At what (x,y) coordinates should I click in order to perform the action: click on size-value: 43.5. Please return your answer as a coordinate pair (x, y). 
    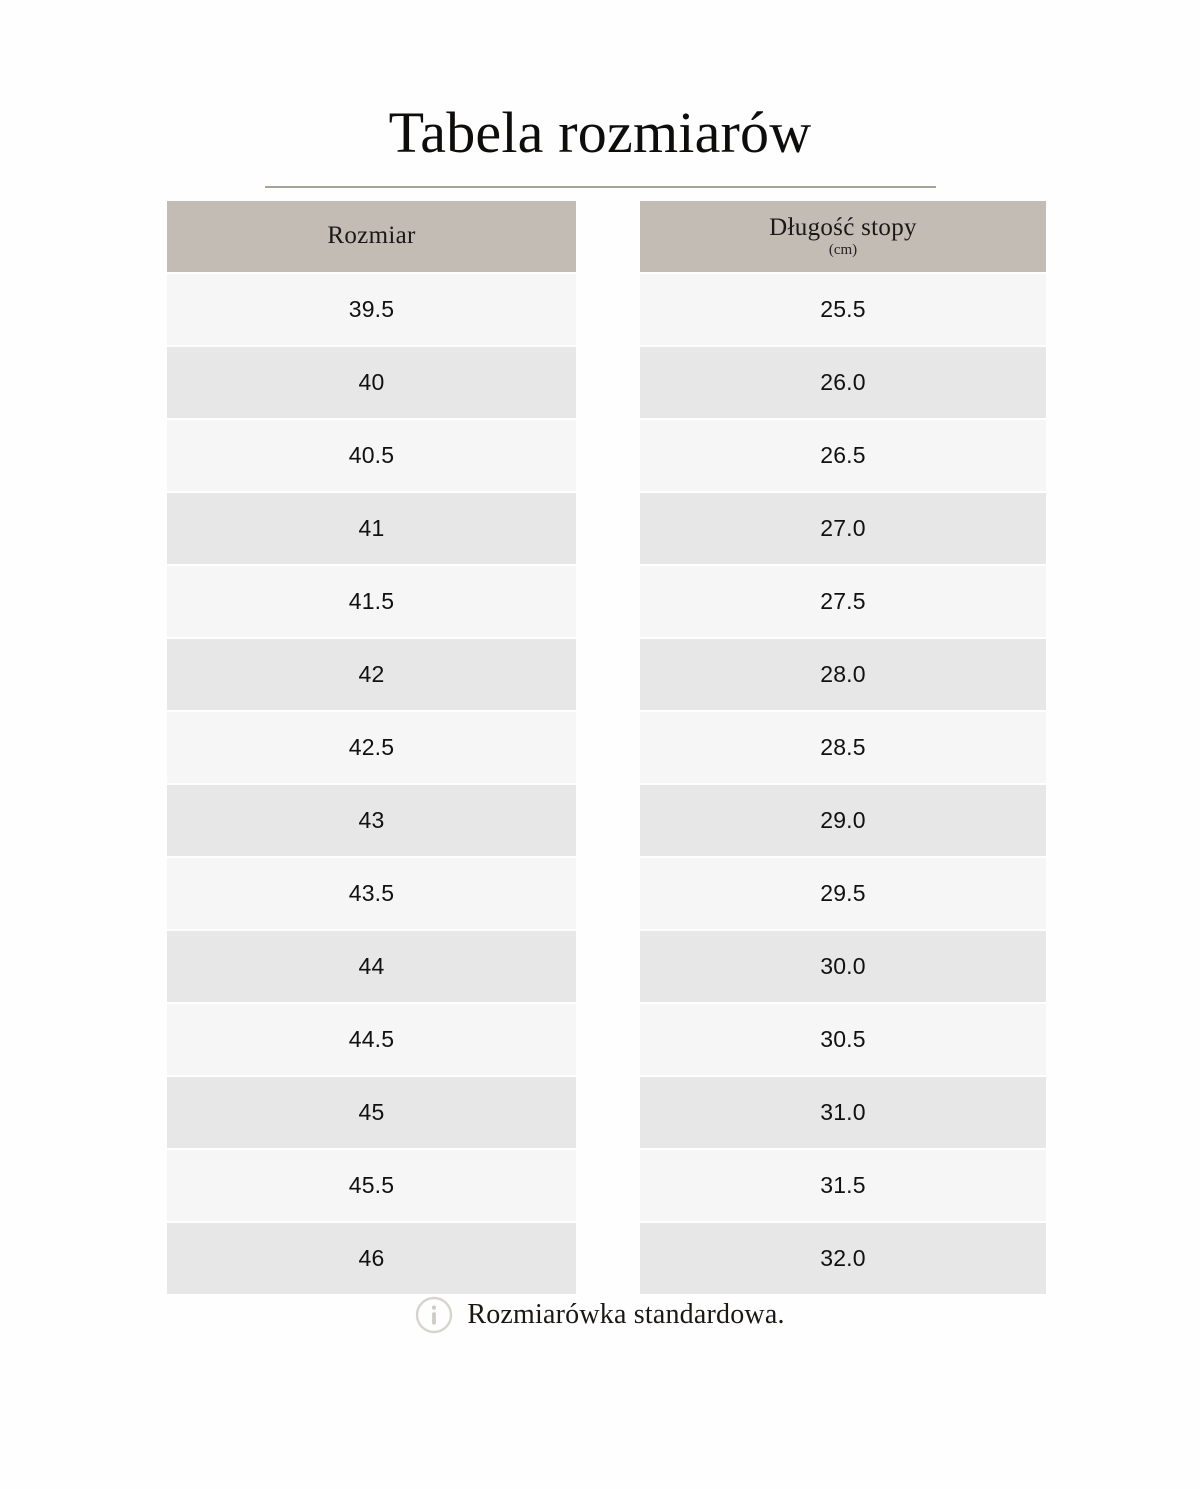
    Looking at the image, I should click on (371, 893).